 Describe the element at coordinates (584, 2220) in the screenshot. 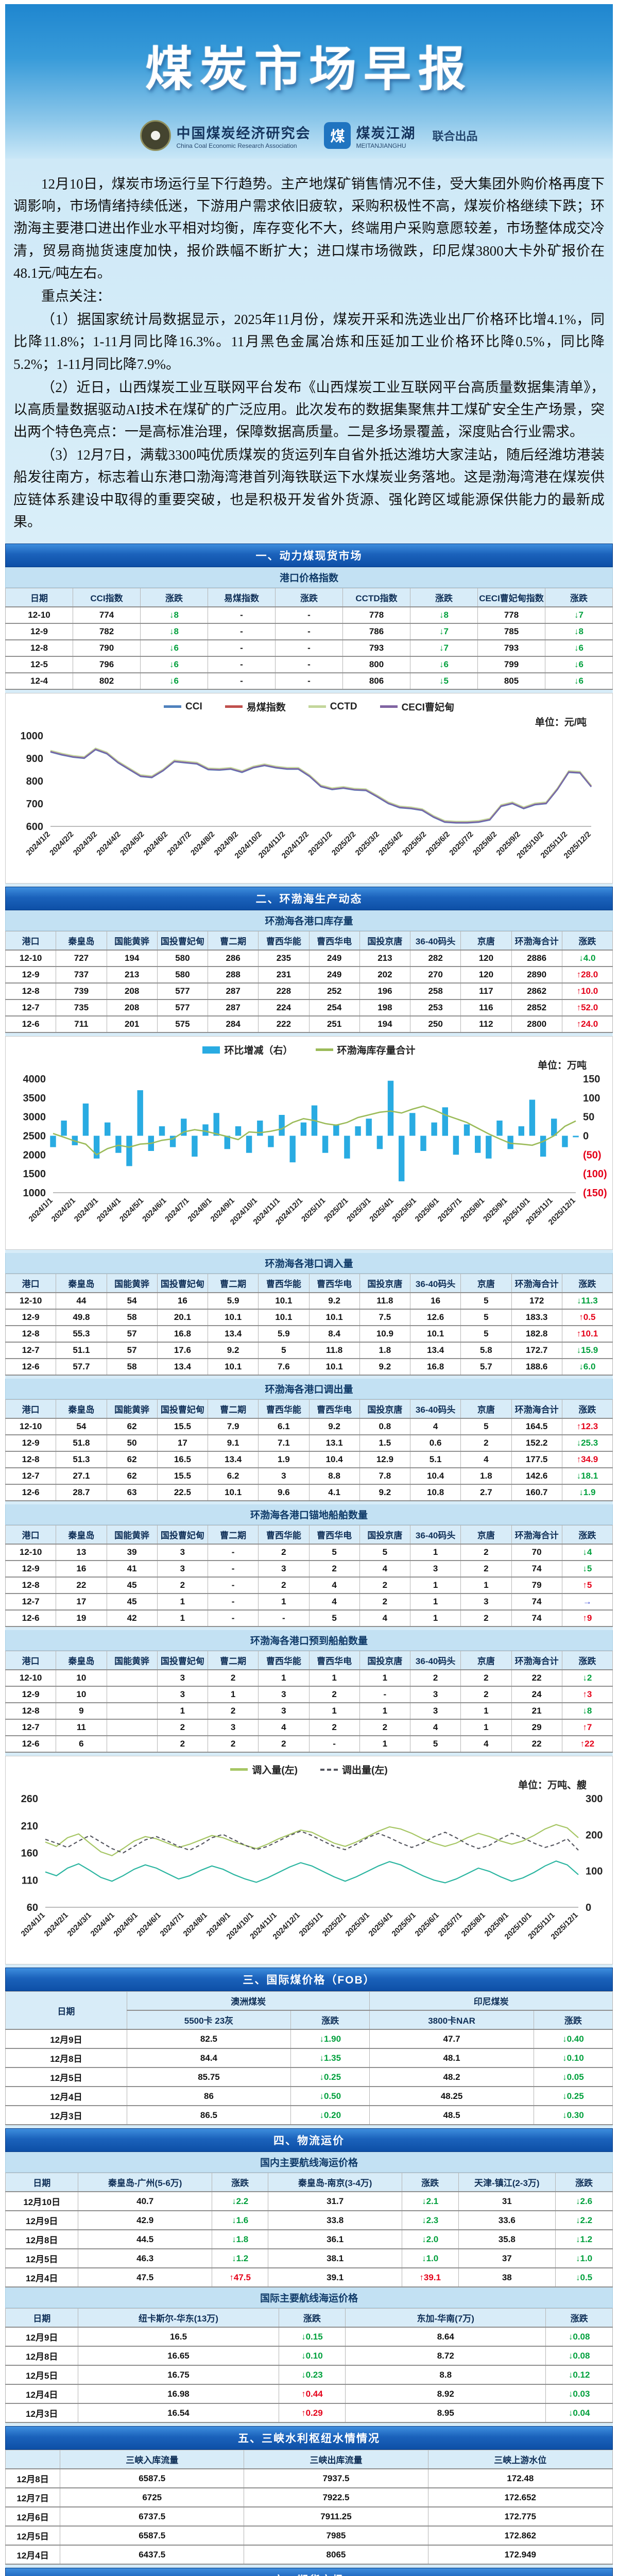

I see `cell: ↓2.2` at that location.